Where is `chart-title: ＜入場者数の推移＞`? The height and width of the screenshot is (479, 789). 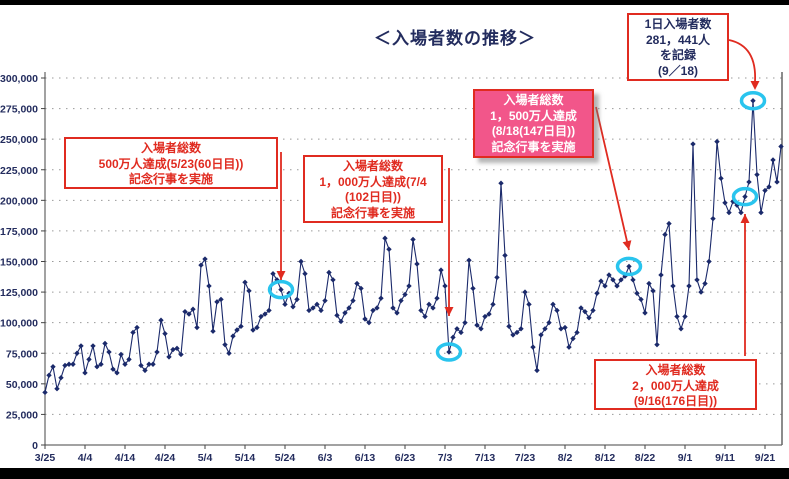
chart-title: ＜入場者数の推移＞ is located at coordinates (455, 38).